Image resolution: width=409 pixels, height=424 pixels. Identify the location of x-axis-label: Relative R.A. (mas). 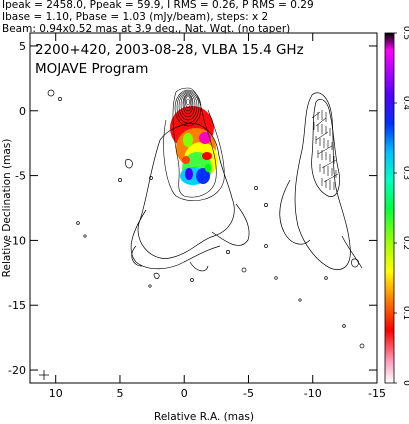
(204, 417).